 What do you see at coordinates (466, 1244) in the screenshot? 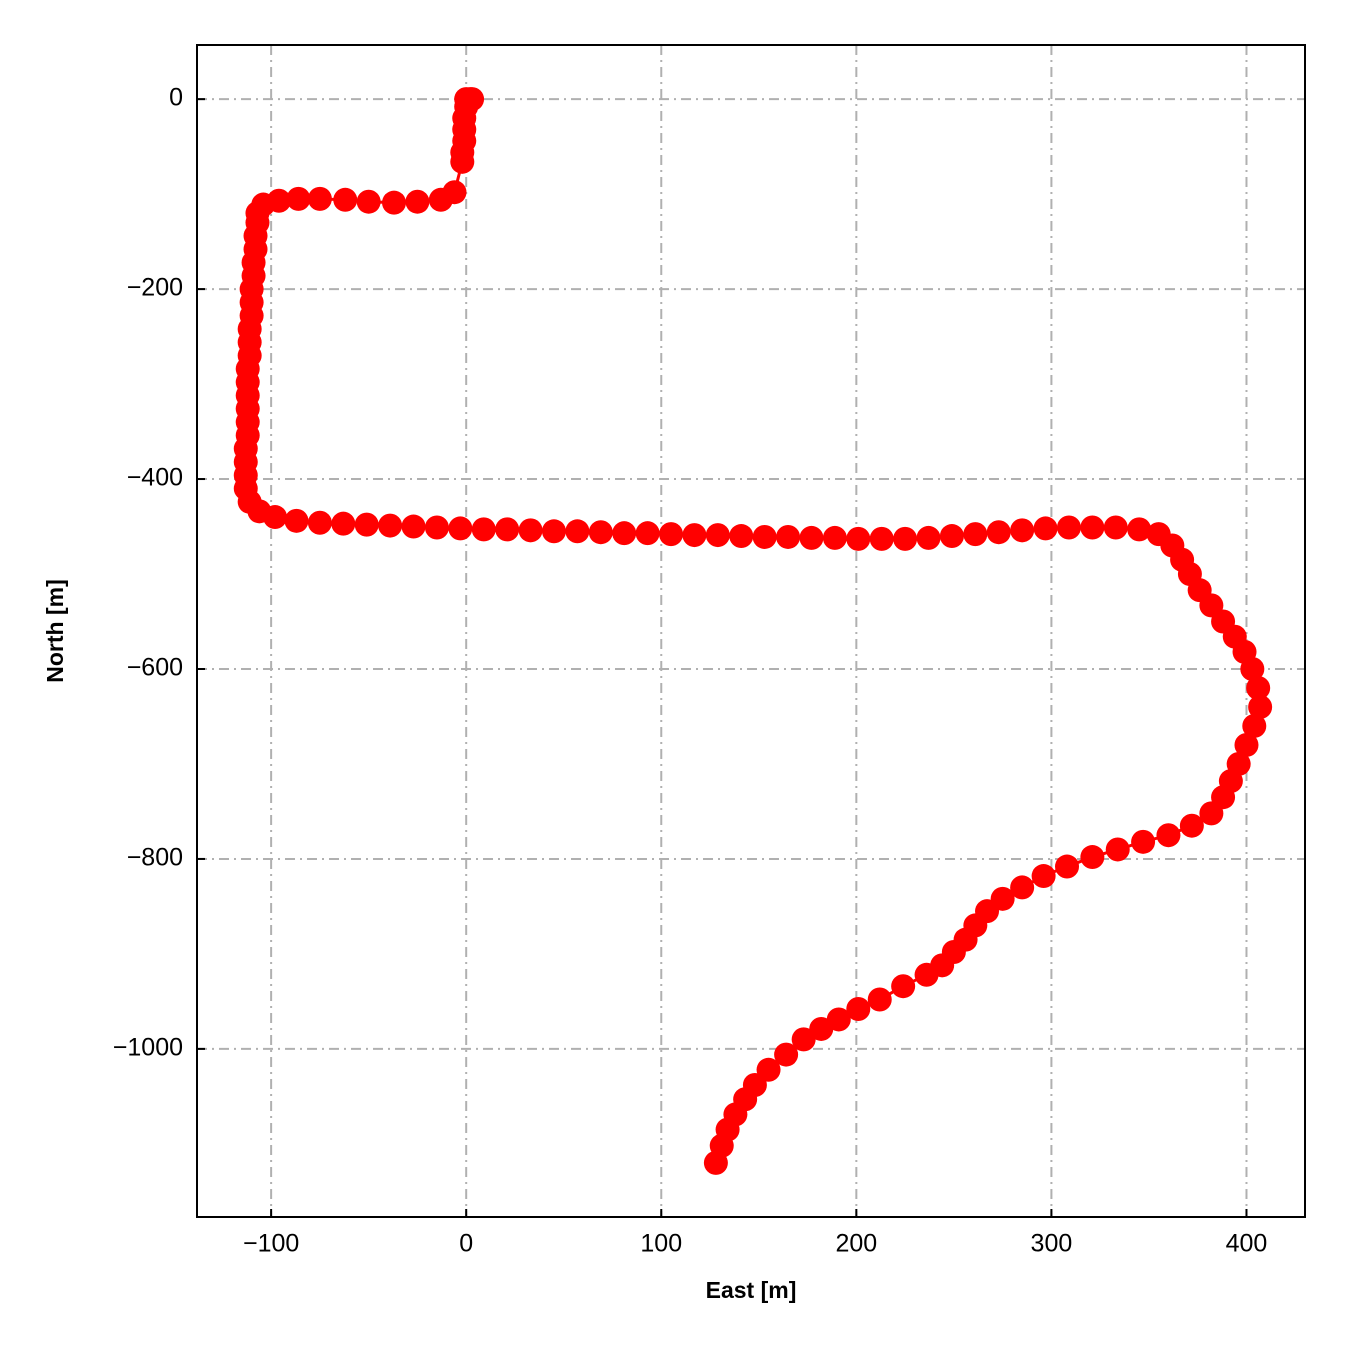
I see `x-tick-label: 0` at bounding box center [466, 1244].